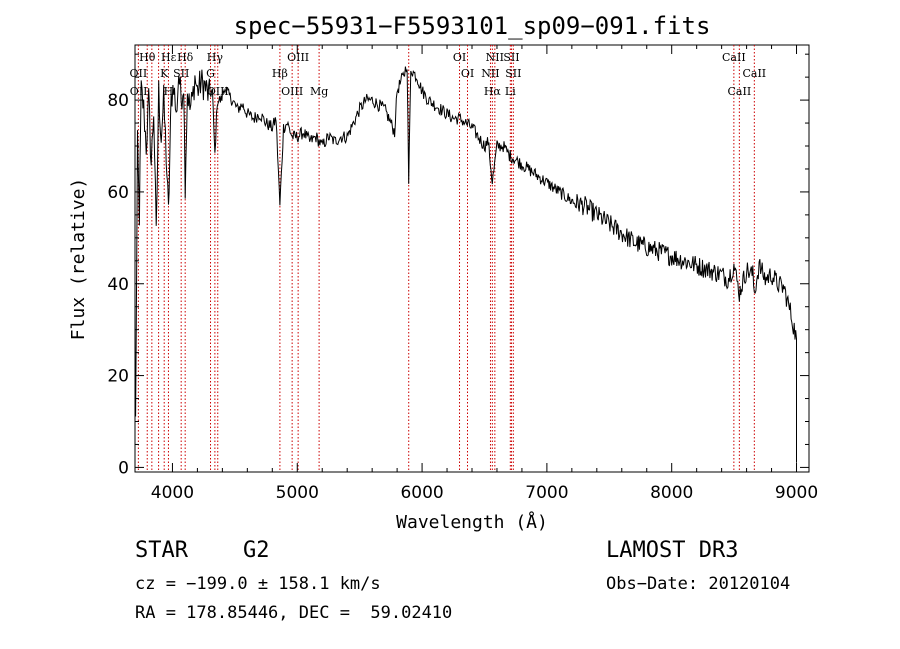 The image size is (900, 649). Describe the element at coordinates (118, 193) in the screenshot. I see `y-tick-label: 60` at that location.